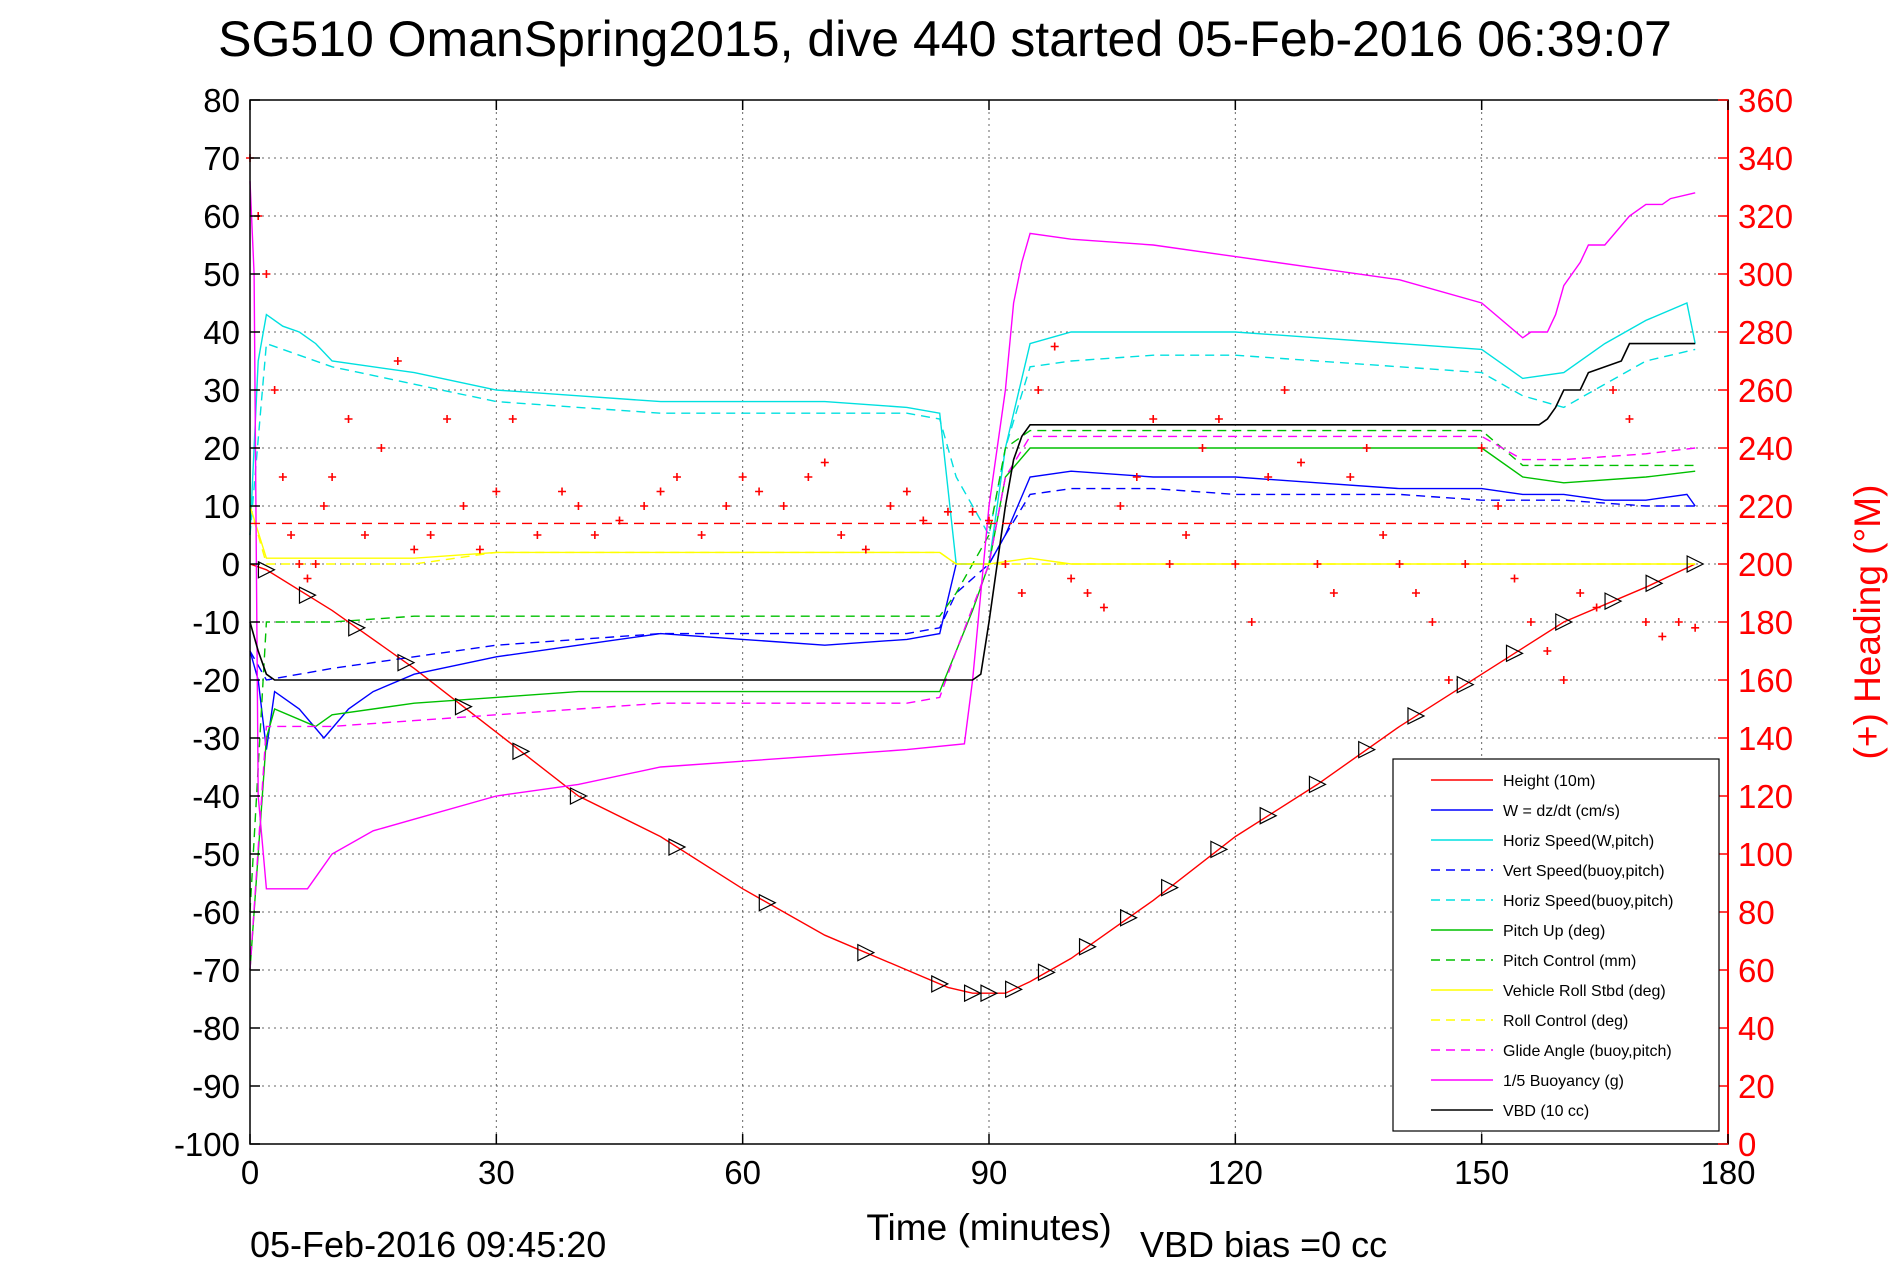  I want to click on y-tick-label: 0, so click(231, 564).